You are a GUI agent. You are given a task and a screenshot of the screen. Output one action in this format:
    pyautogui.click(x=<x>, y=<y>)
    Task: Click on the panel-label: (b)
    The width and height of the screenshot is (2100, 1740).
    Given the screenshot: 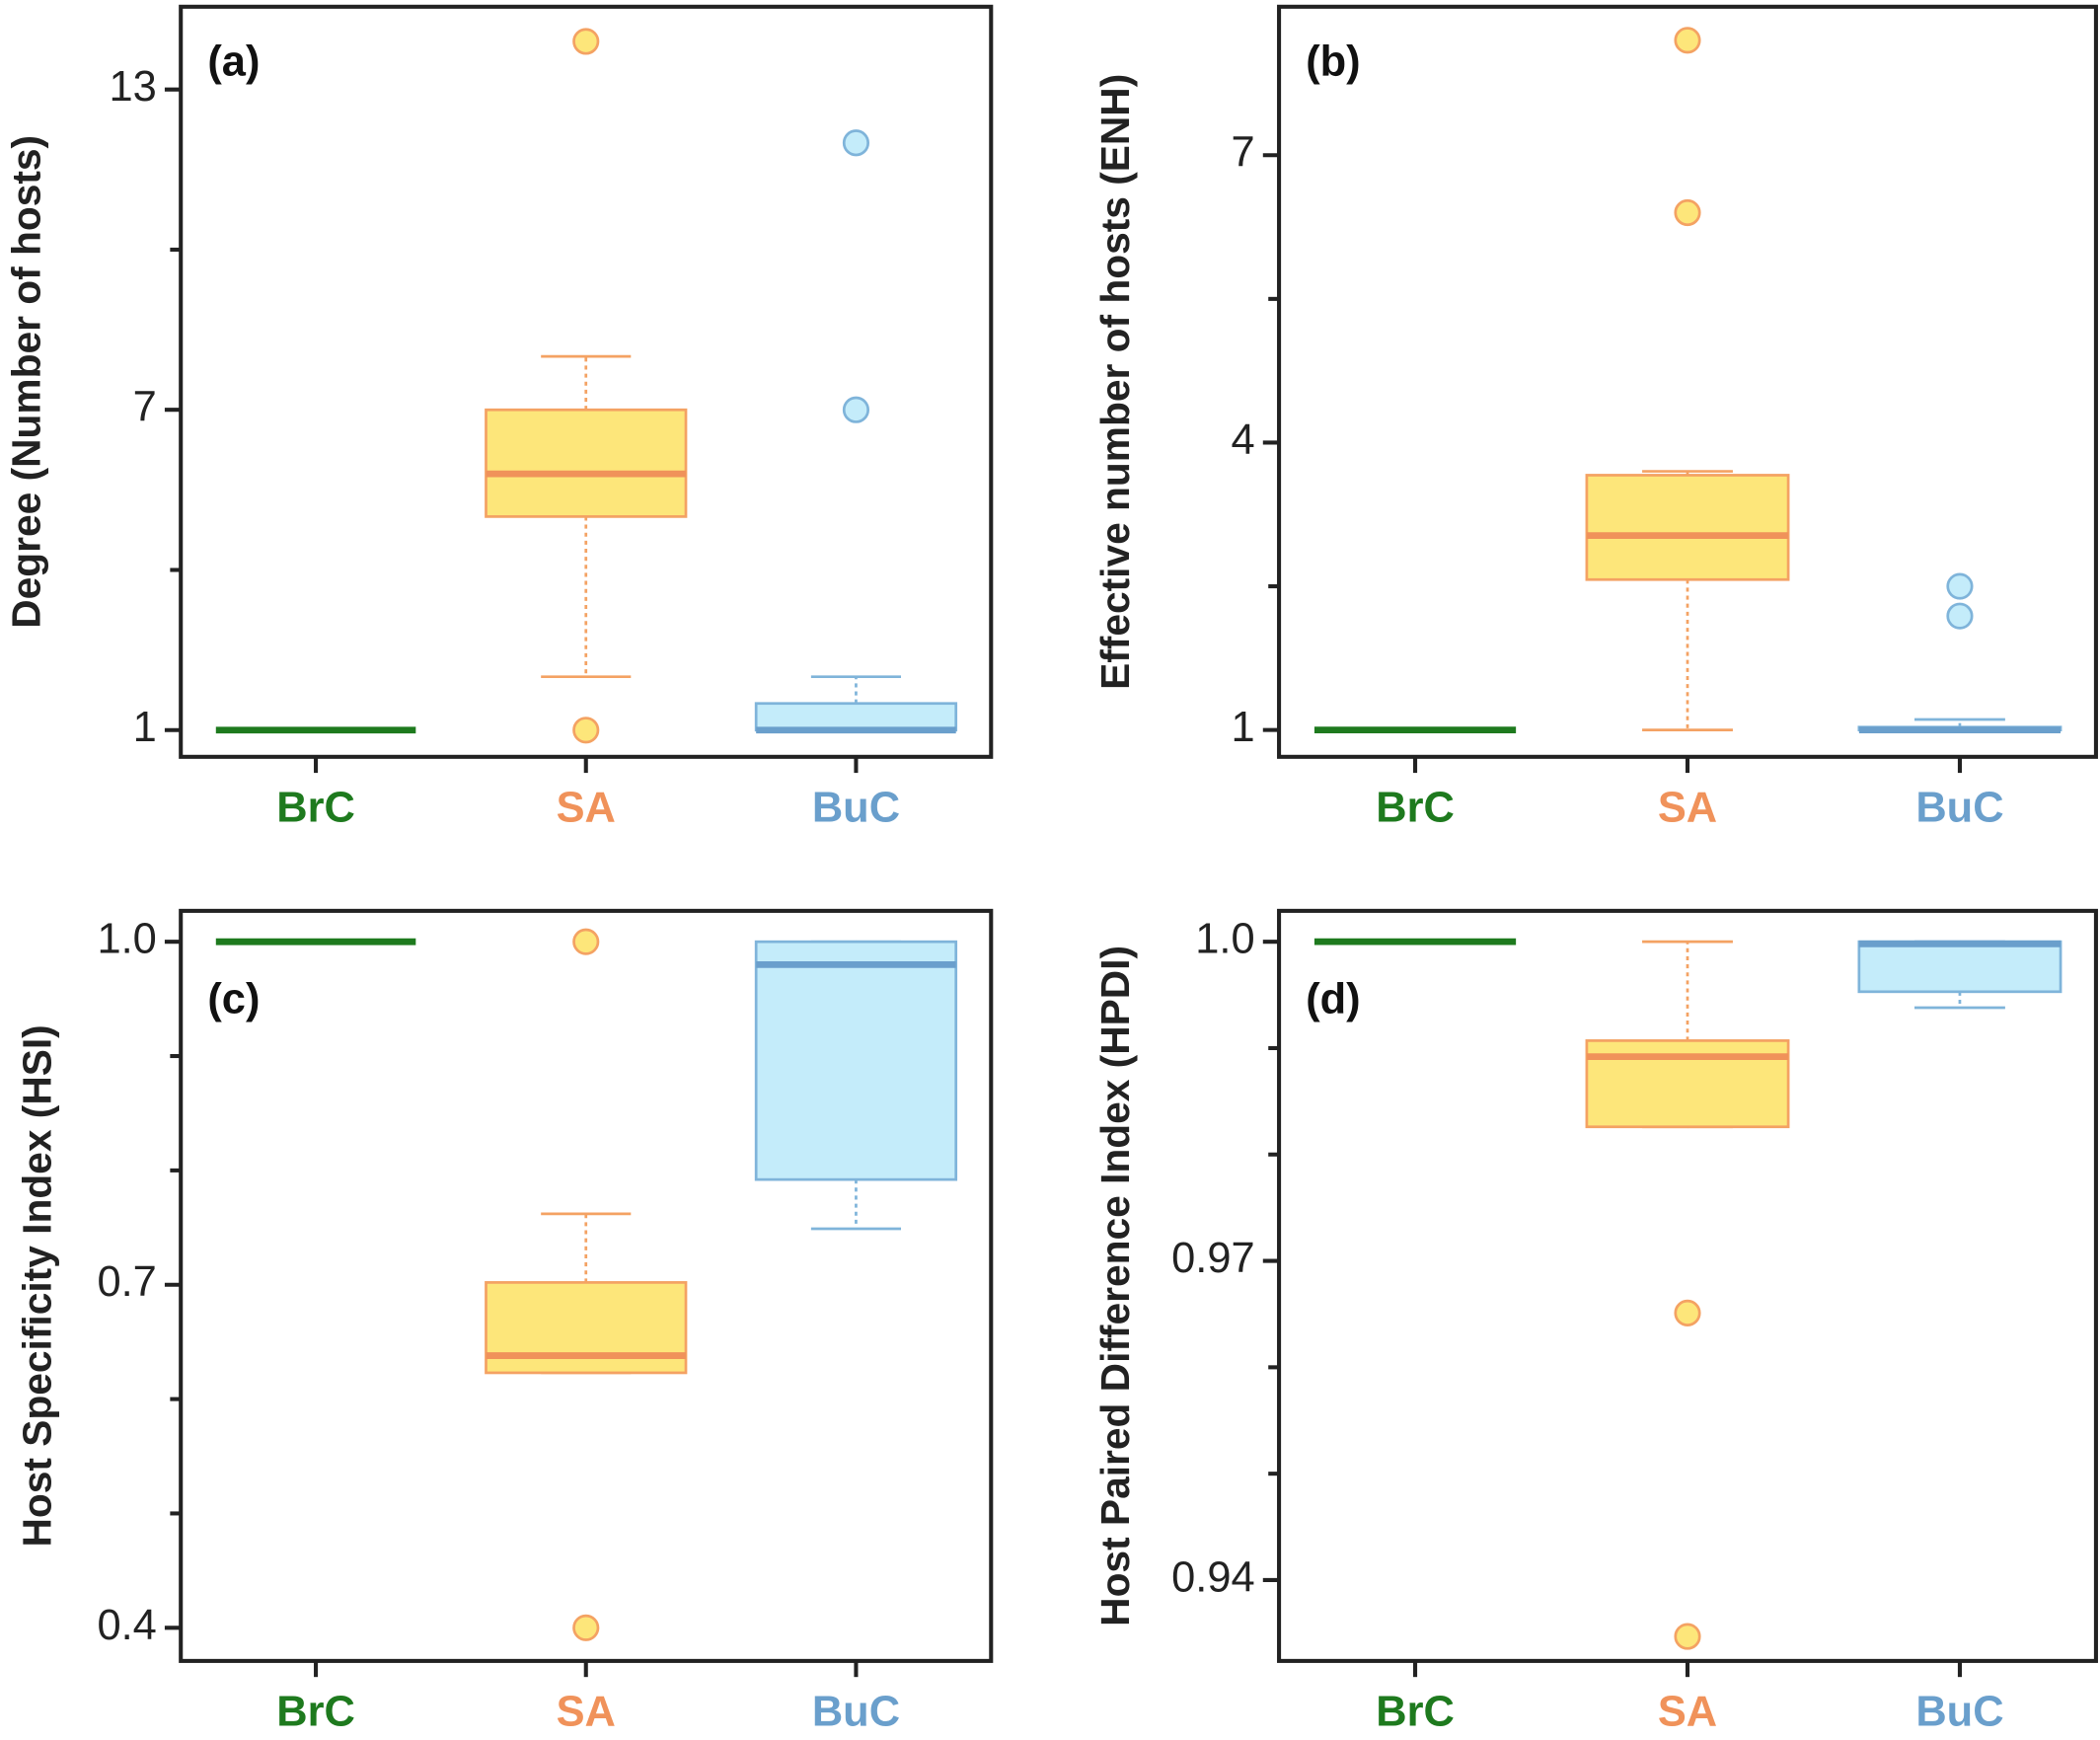 What is the action you would take?
    pyautogui.click(x=1333, y=62)
    